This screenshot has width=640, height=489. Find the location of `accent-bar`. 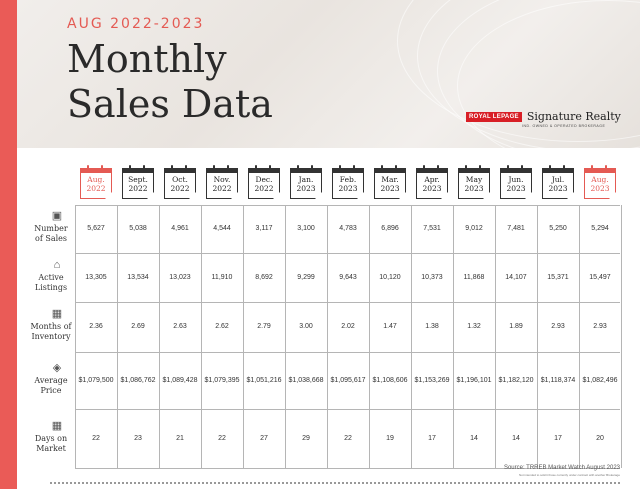

accent-bar is located at coordinates (8, 244).